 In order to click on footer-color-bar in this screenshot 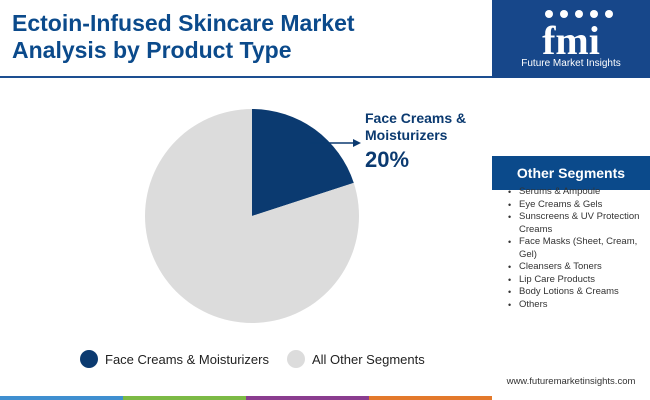, I will do `click(246, 398)`.